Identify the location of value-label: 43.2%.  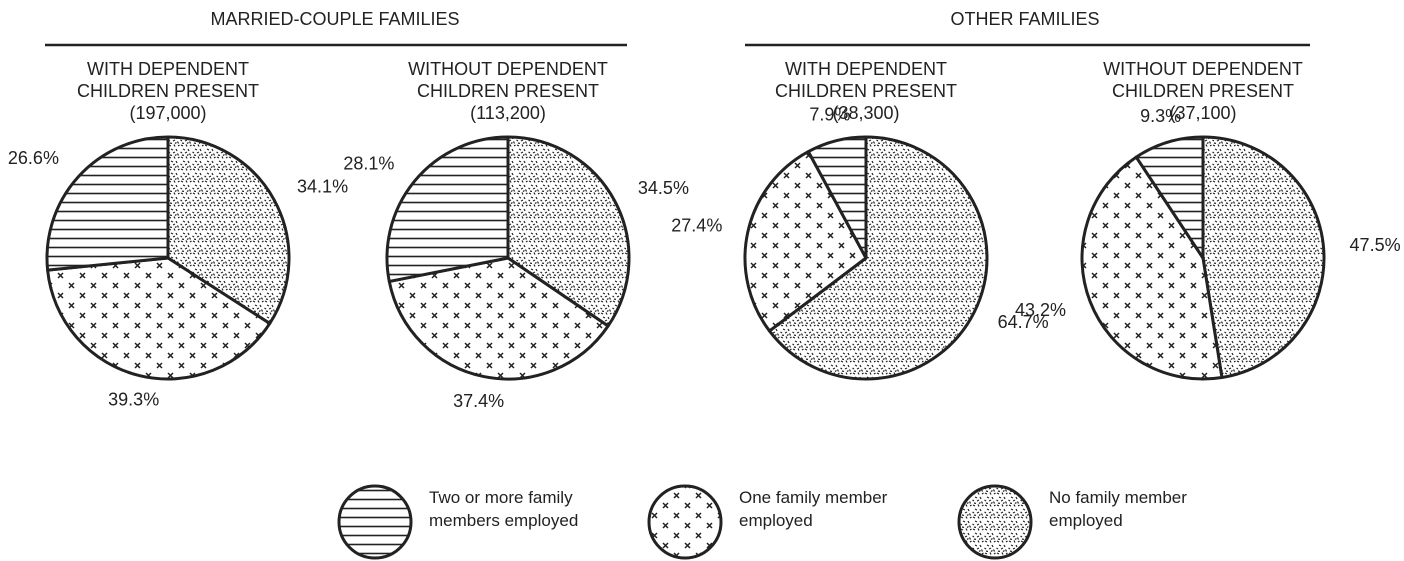
(1040, 310).